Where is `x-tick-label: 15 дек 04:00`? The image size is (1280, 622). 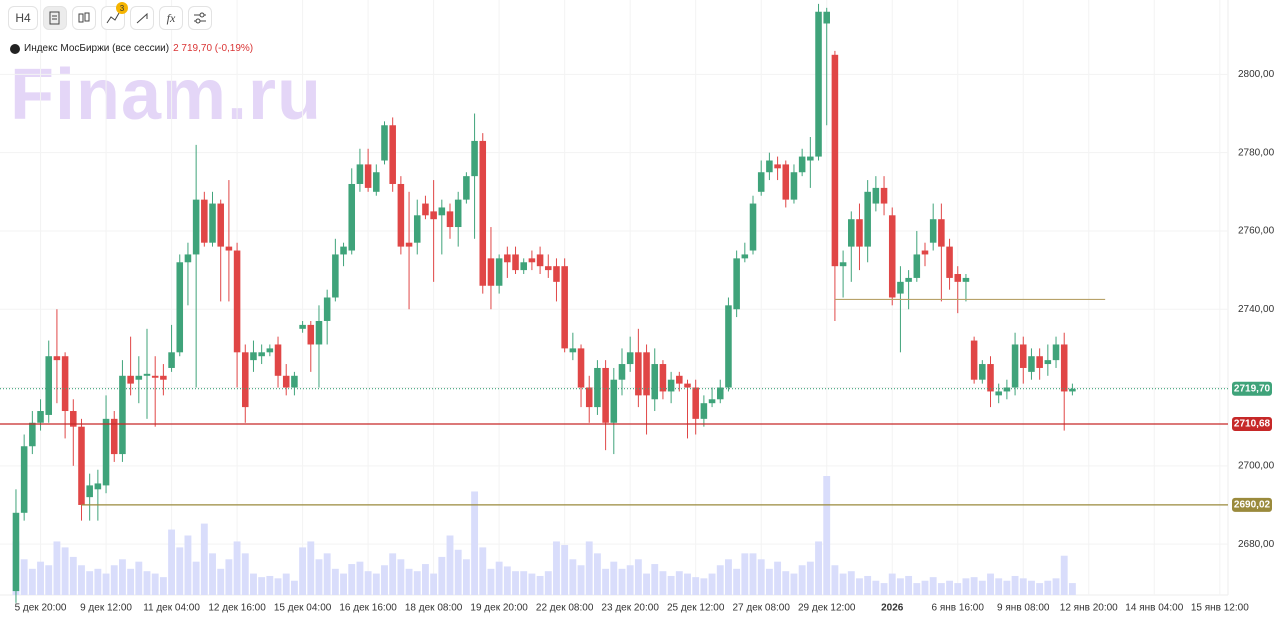 x-tick-label: 15 дек 04:00 is located at coordinates (303, 608).